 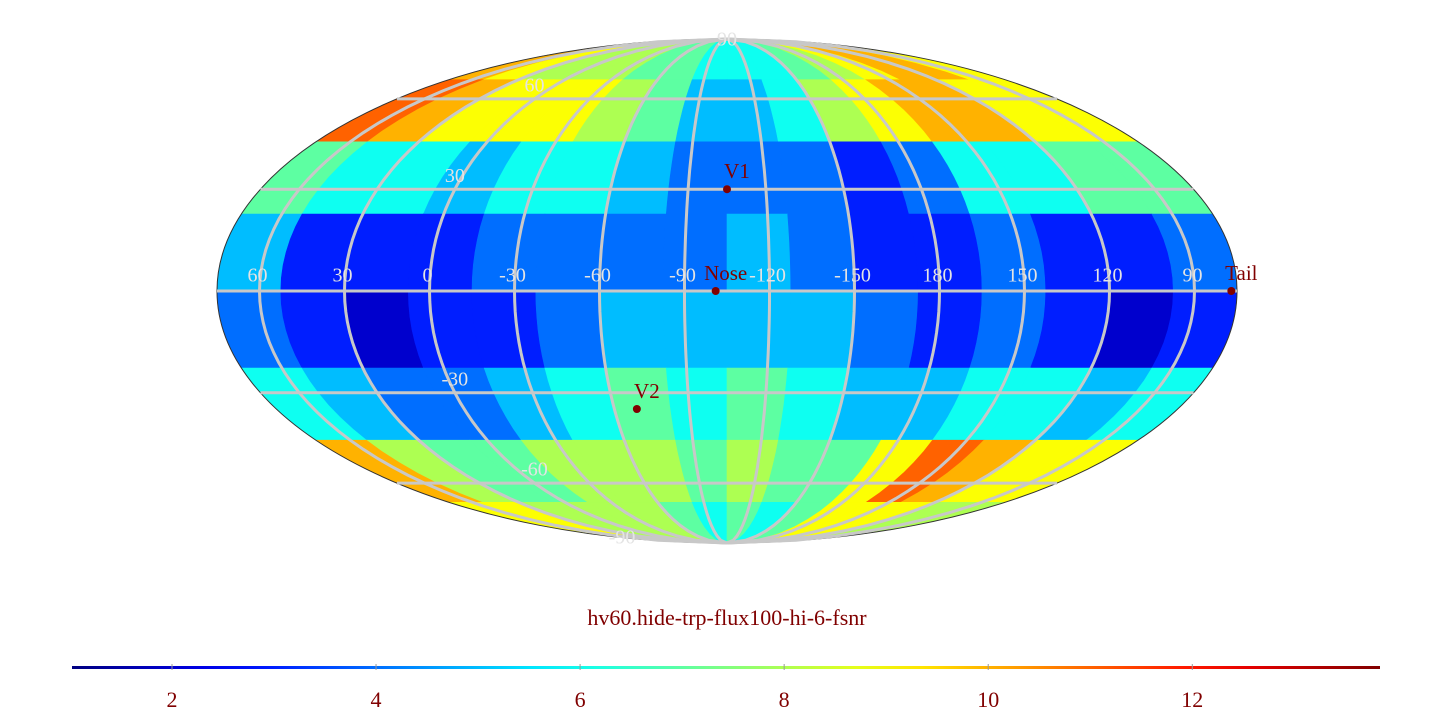 I want to click on lat-tick-label: 60, so click(x=534, y=85).